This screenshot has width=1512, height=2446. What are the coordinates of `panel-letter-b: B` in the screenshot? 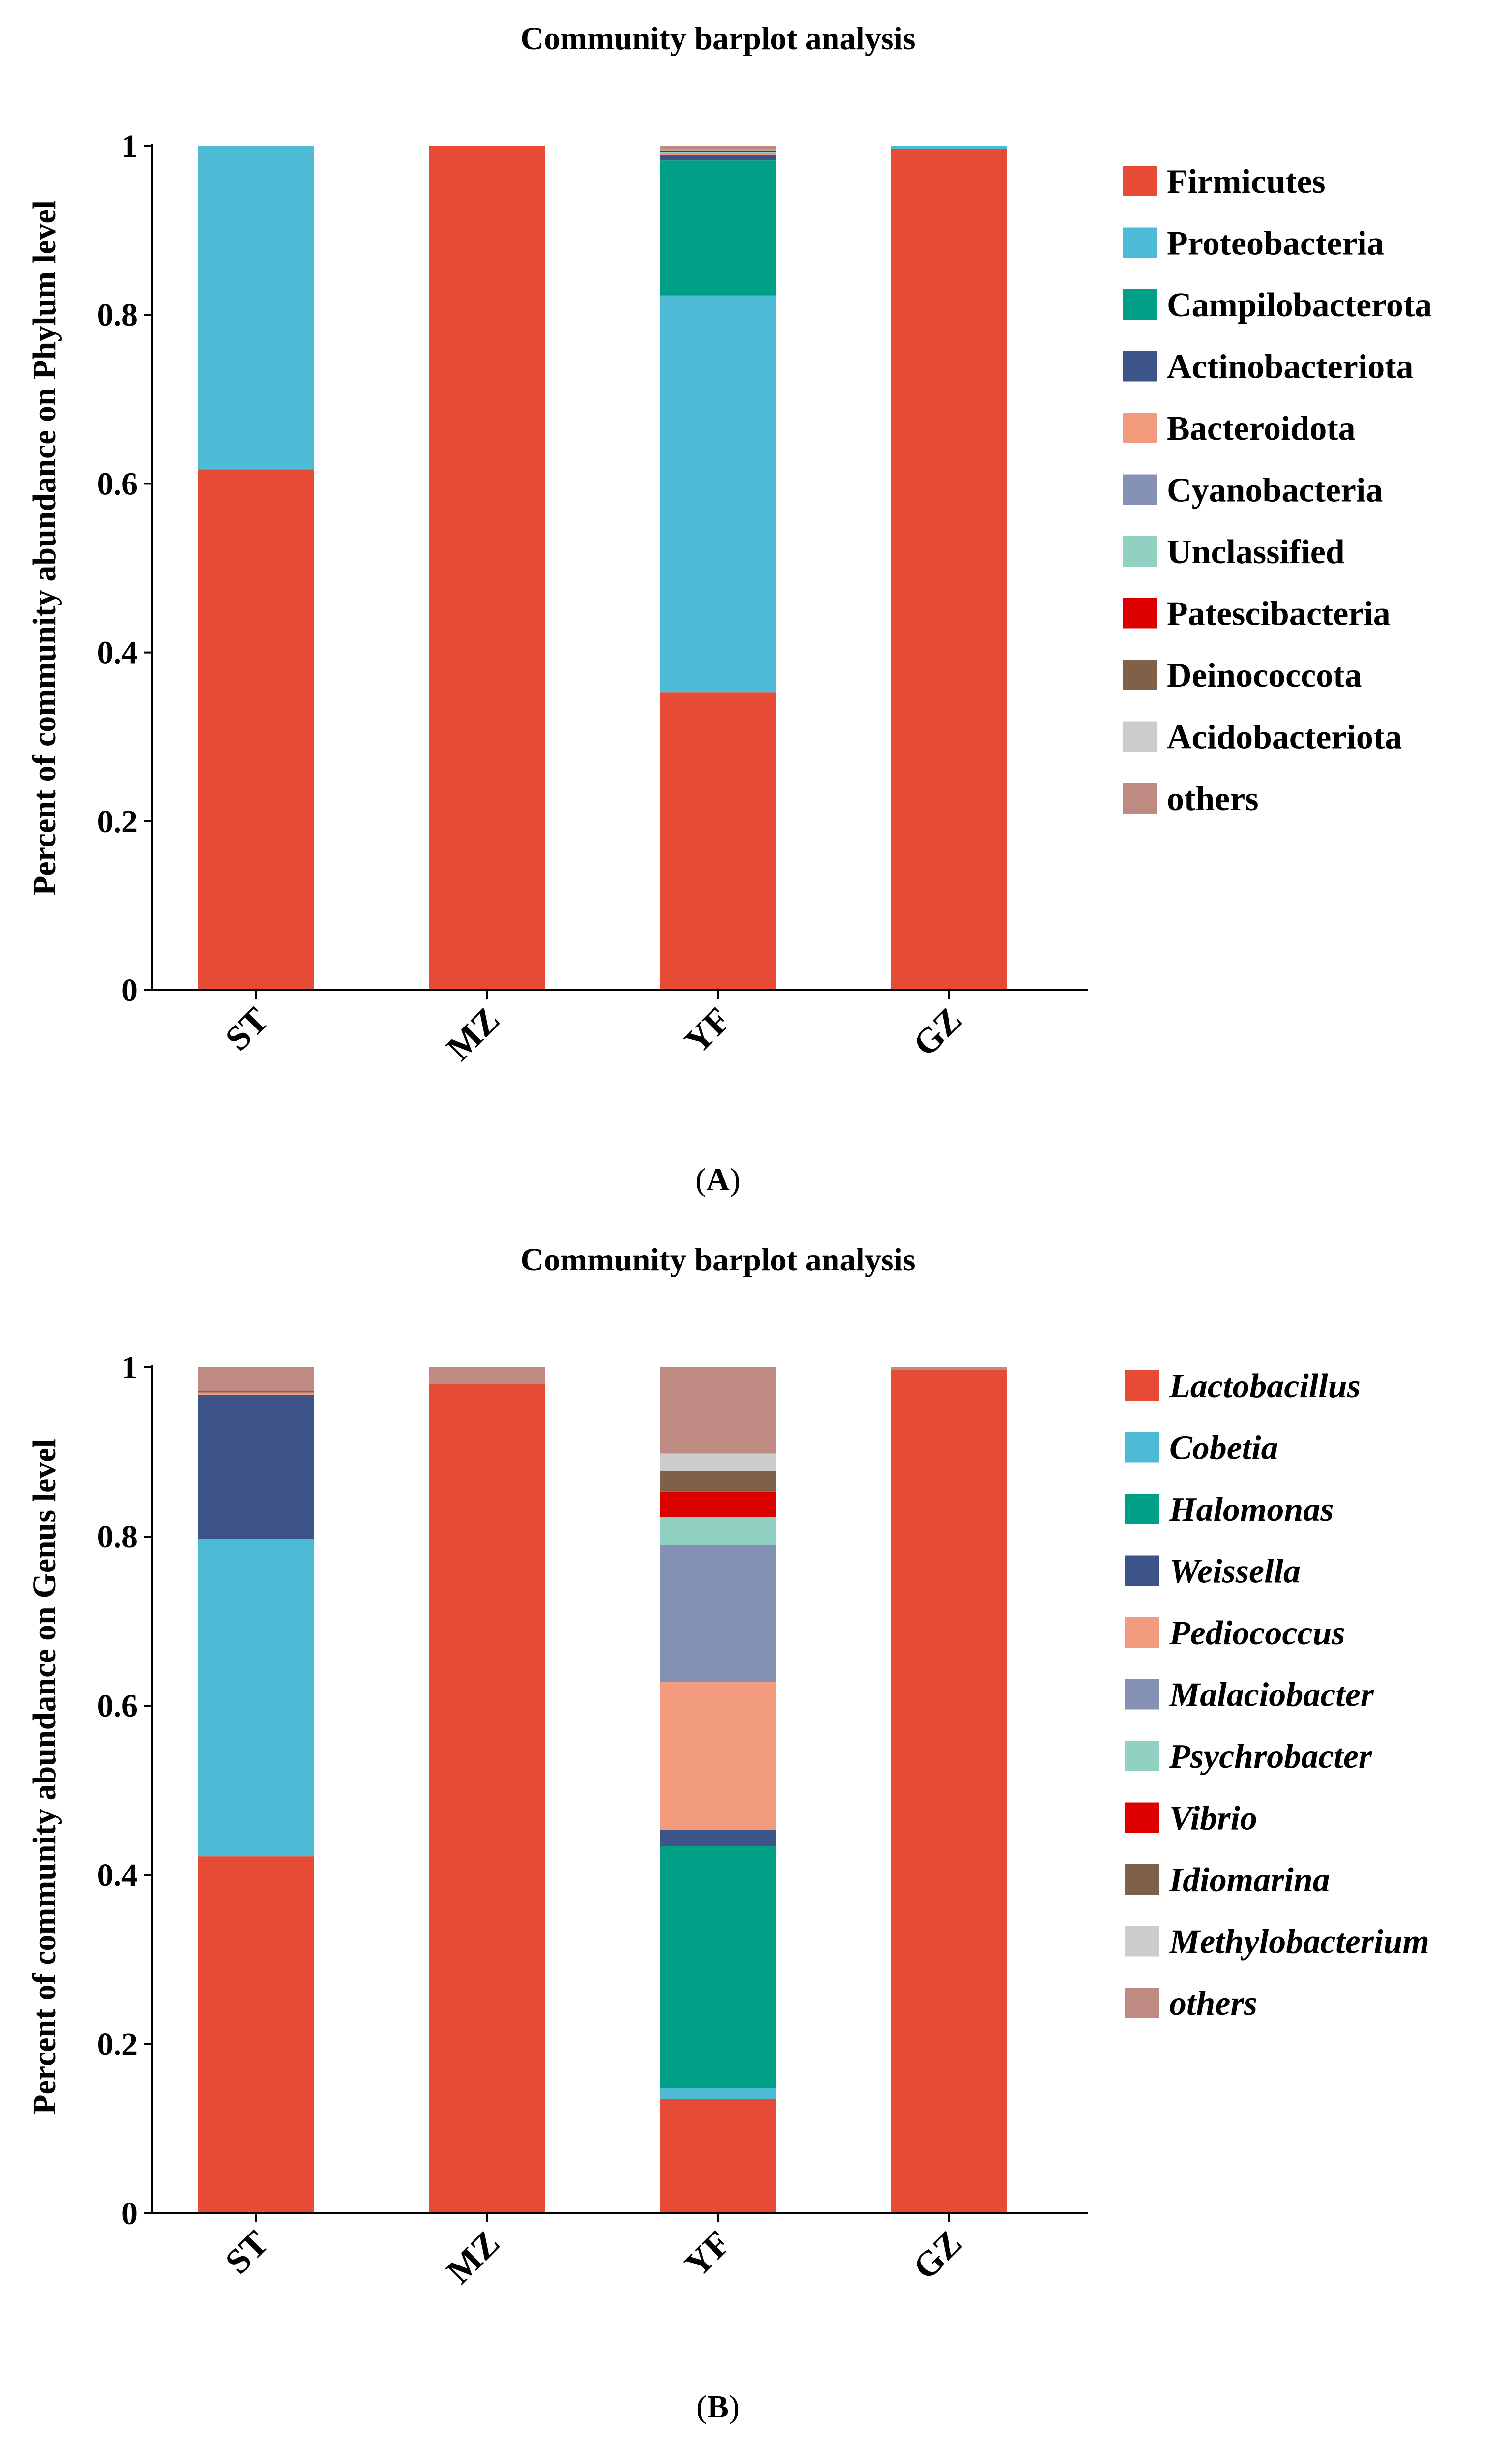 It's located at (718, 2407).